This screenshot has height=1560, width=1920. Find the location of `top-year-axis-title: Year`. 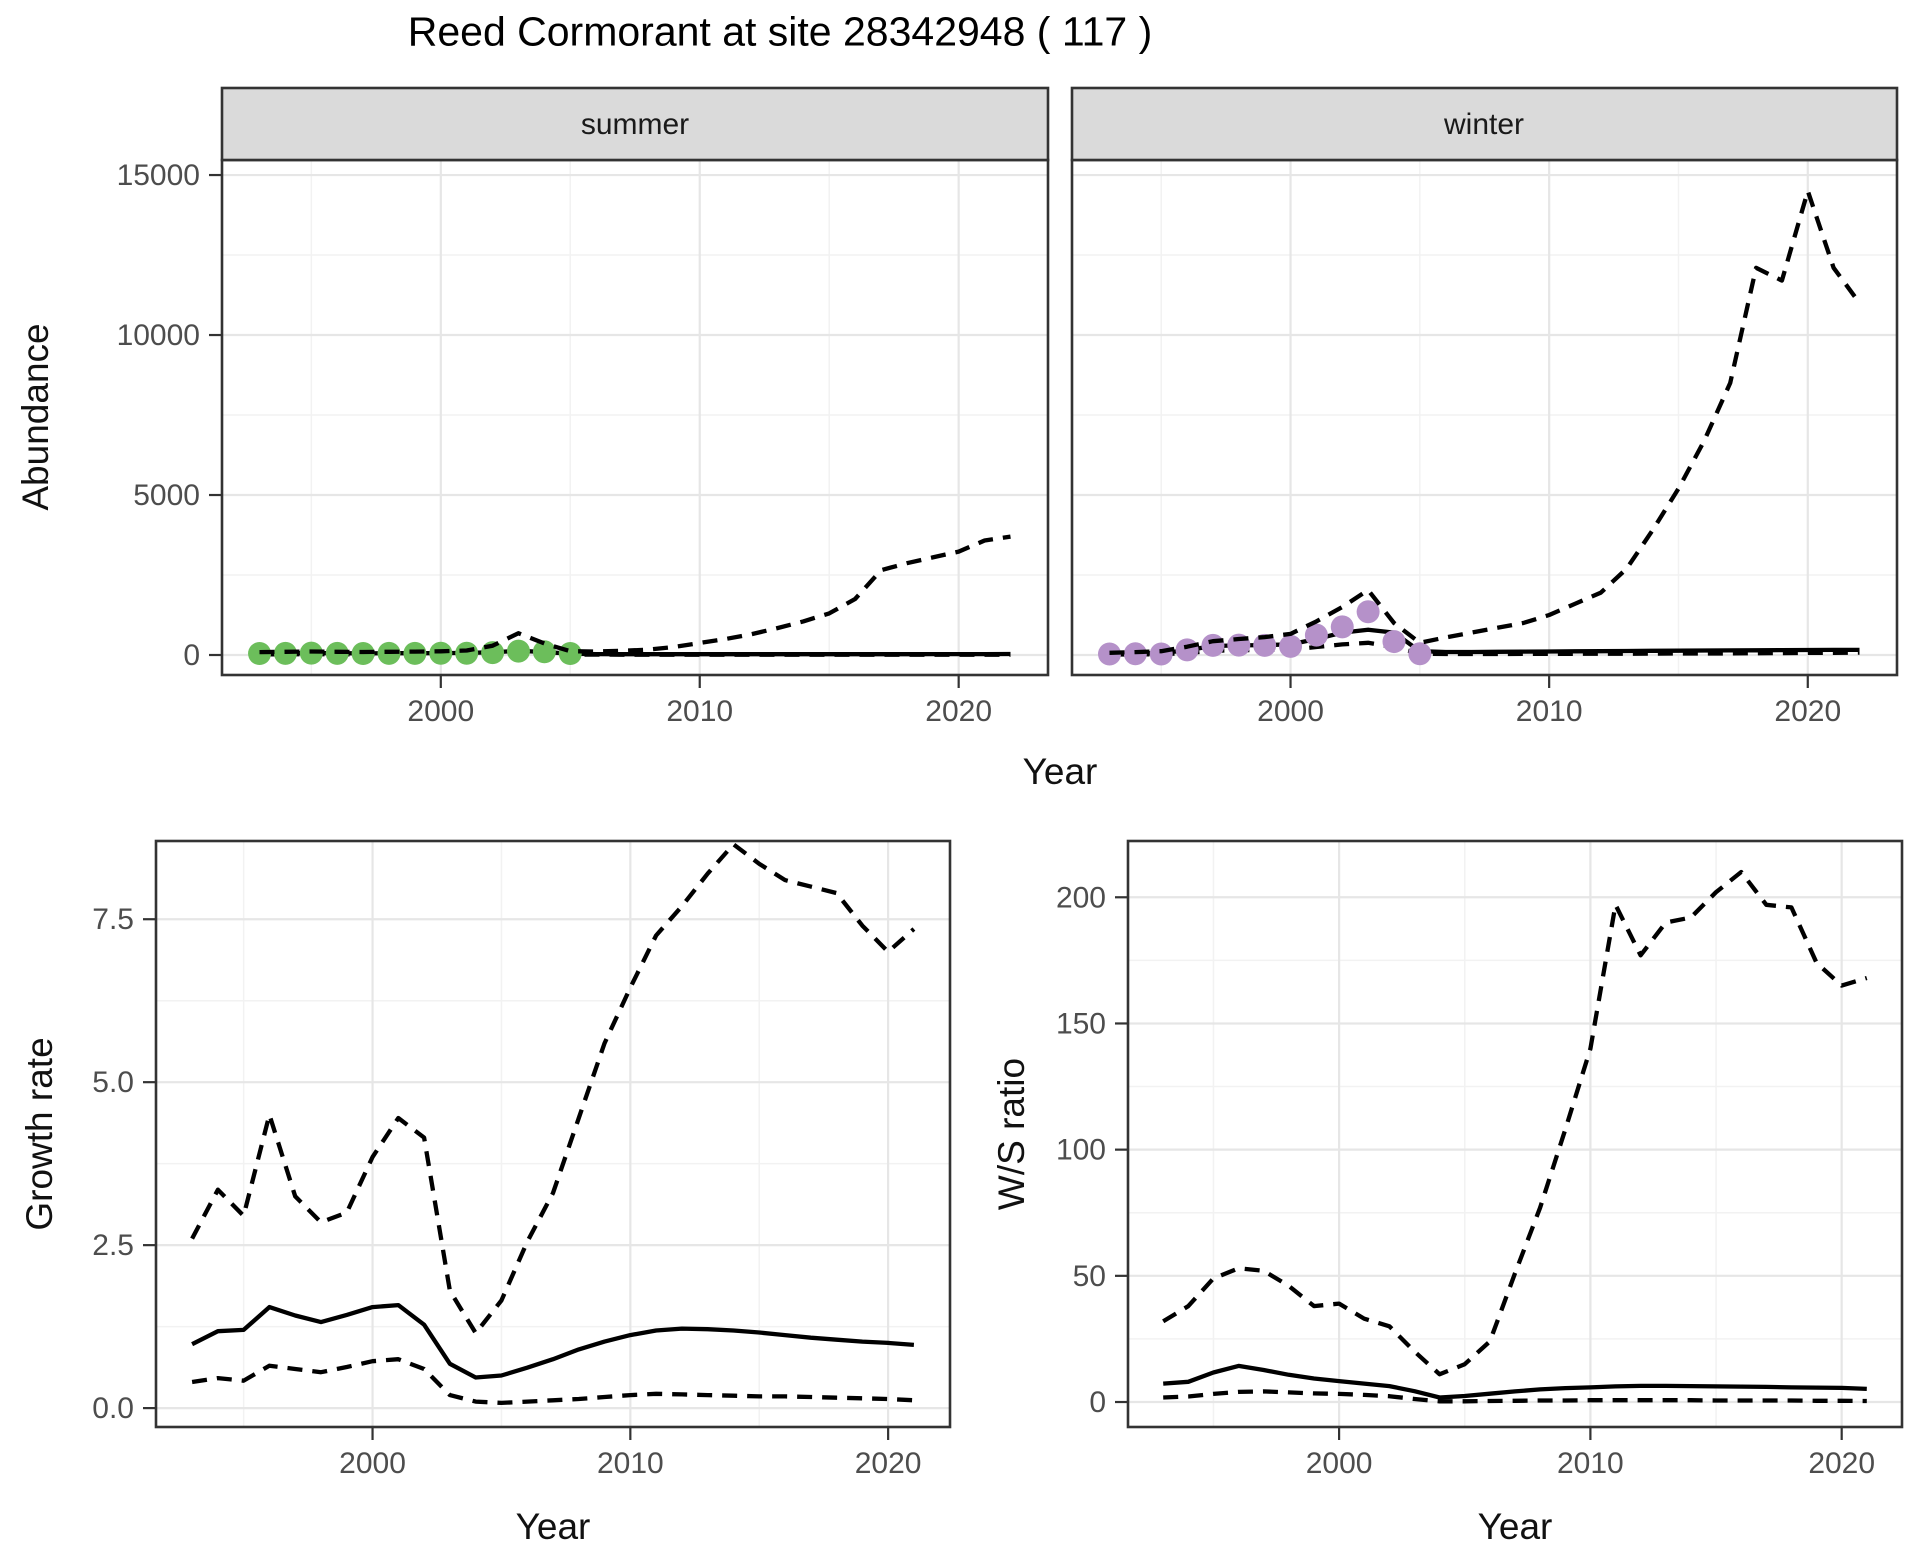

top-year-axis-title: Year is located at coordinates (1060, 771).